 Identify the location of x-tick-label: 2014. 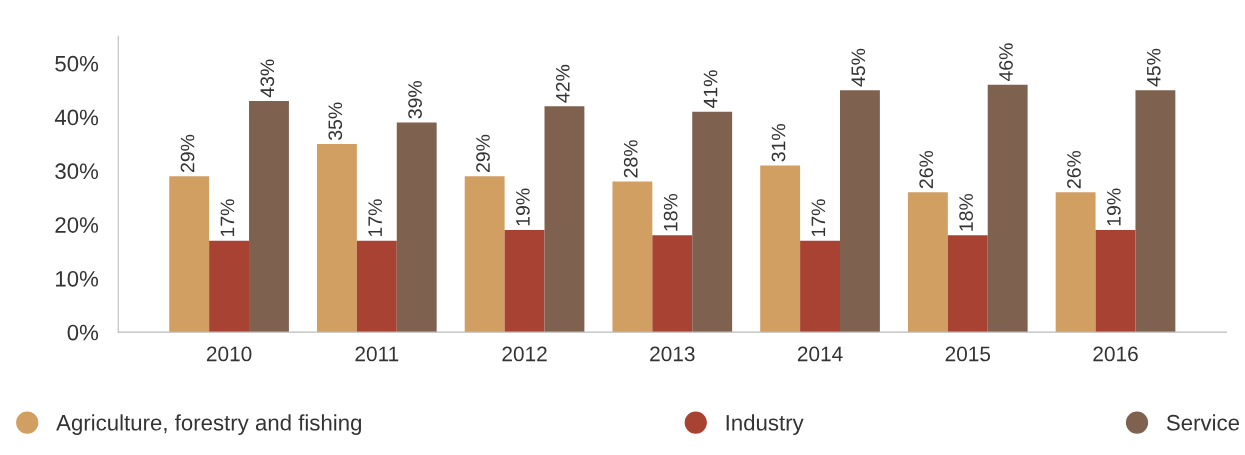
(820, 354).